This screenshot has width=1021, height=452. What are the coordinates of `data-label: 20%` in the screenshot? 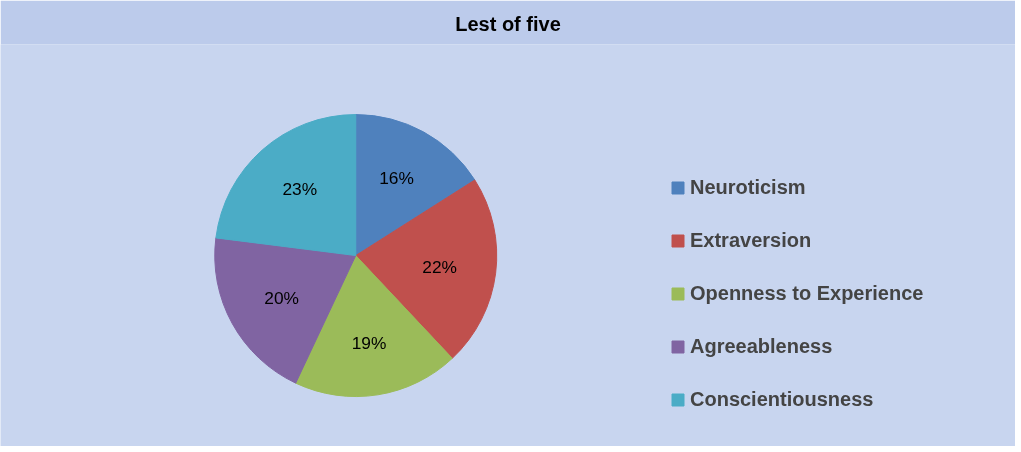 It's located at (281, 298).